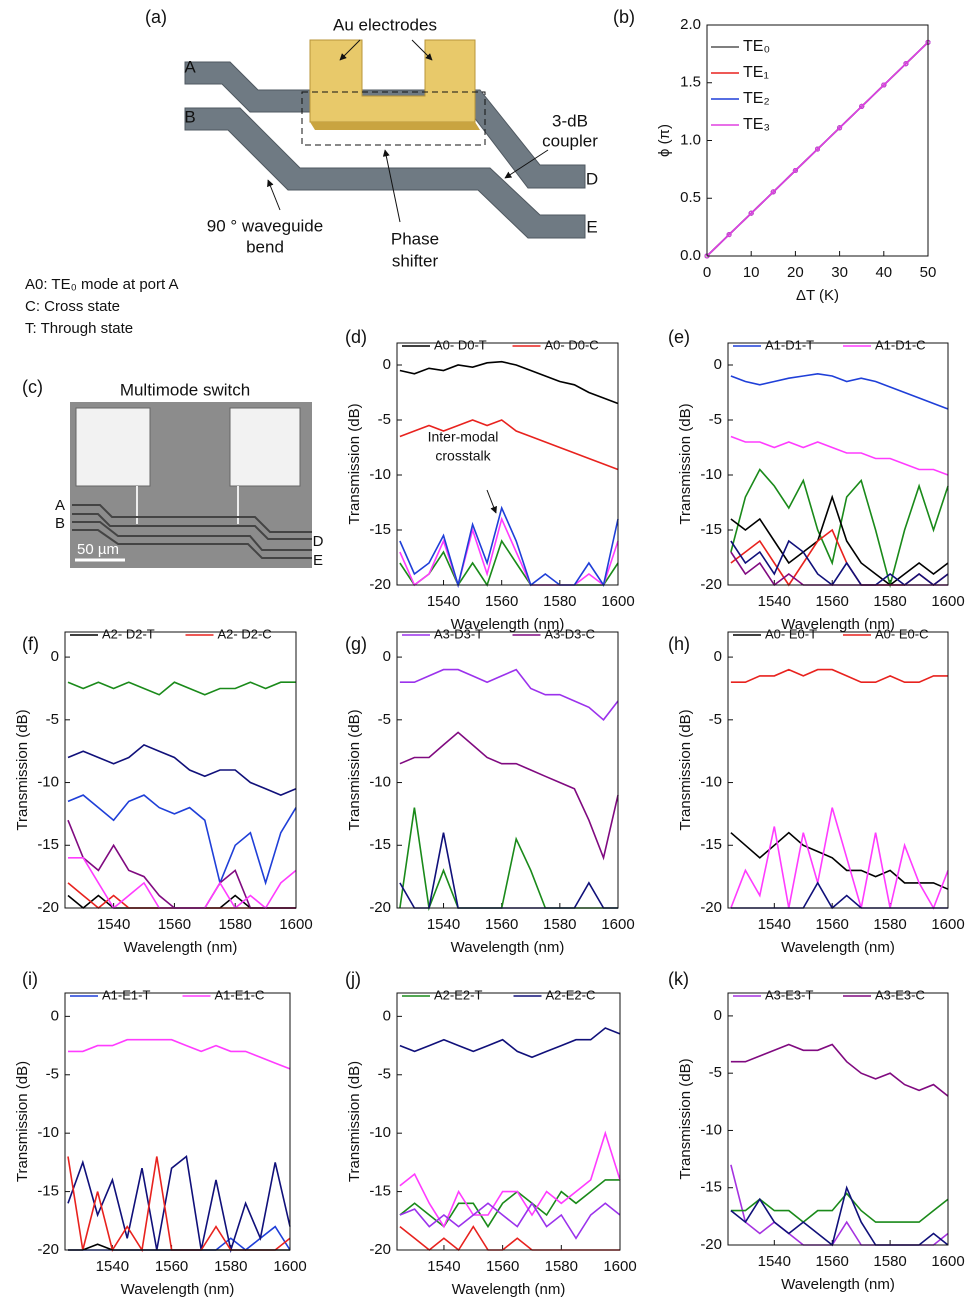 This screenshot has width=979, height=1302. What do you see at coordinates (572, 344) in the screenshot?
I see `legend-label: A0- D0-C` at bounding box center [572, 344].